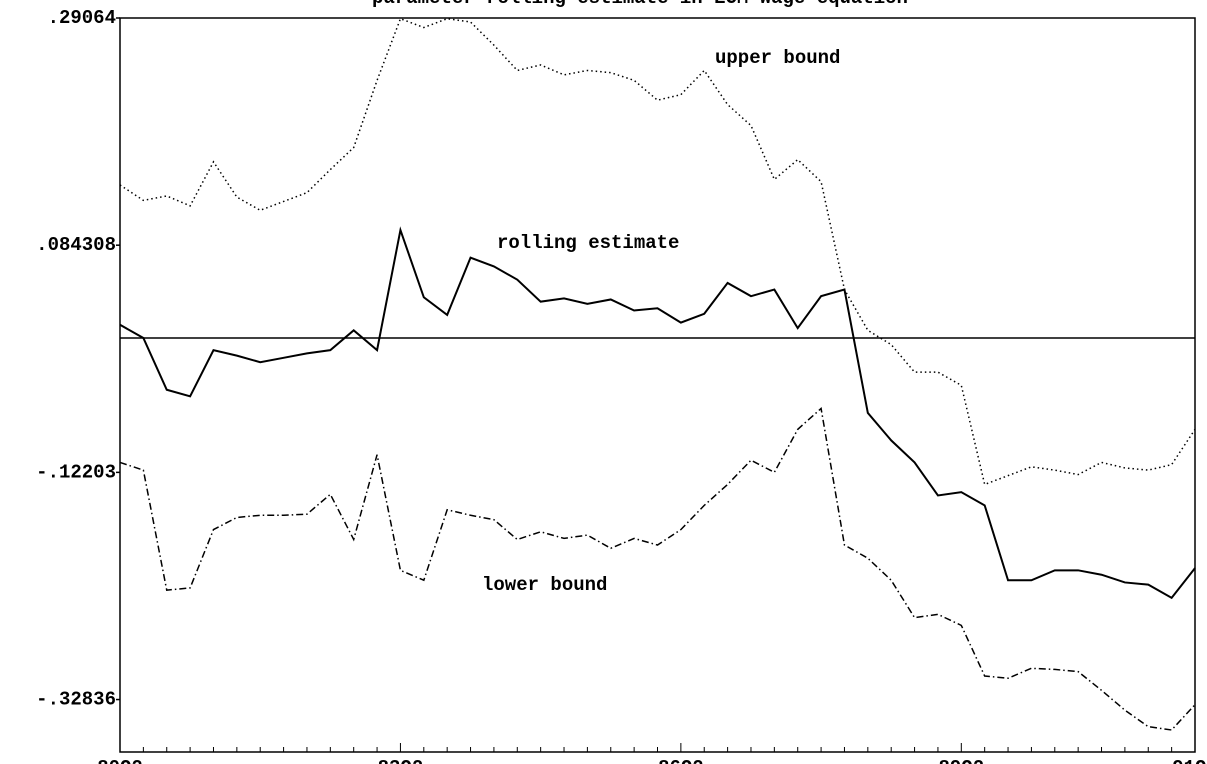  Describe the element at coordinates (681, 760) in the screenshot. I see `x-tick-label: 86Q2` at that location.